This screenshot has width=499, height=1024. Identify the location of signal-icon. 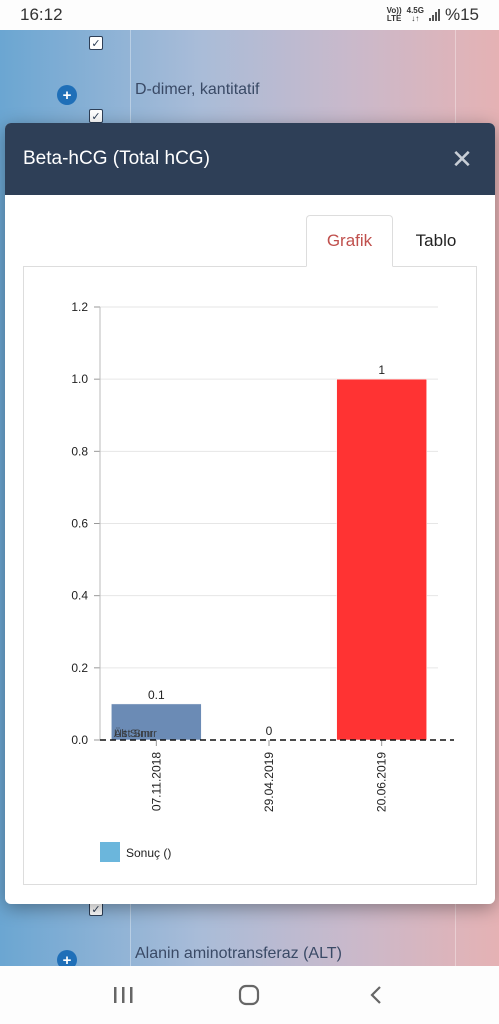
(434, 15).